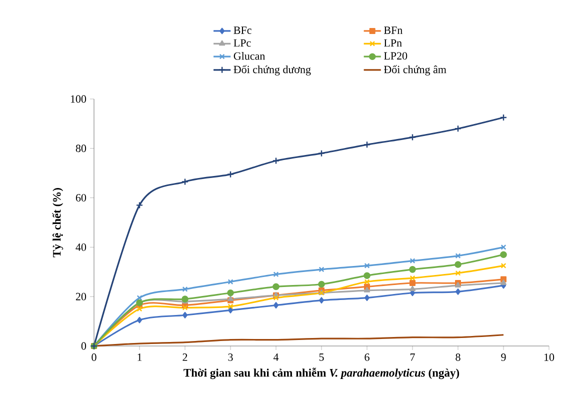 This screenshot has width=562, height=403. Describe the element at coordinates (321, 357) in the screenshot. I see `x-tick-label: 5` at that location.